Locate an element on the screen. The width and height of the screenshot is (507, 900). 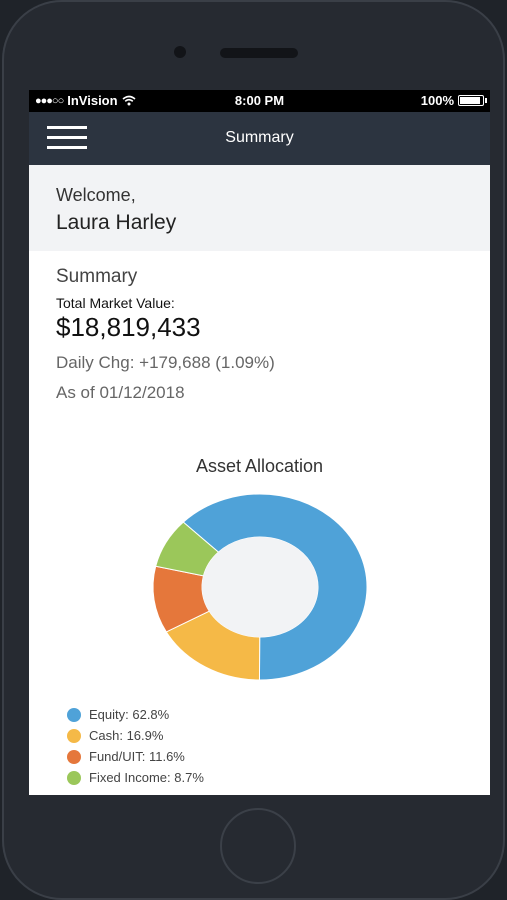
donut-hole is located at coordinates (260, 587).